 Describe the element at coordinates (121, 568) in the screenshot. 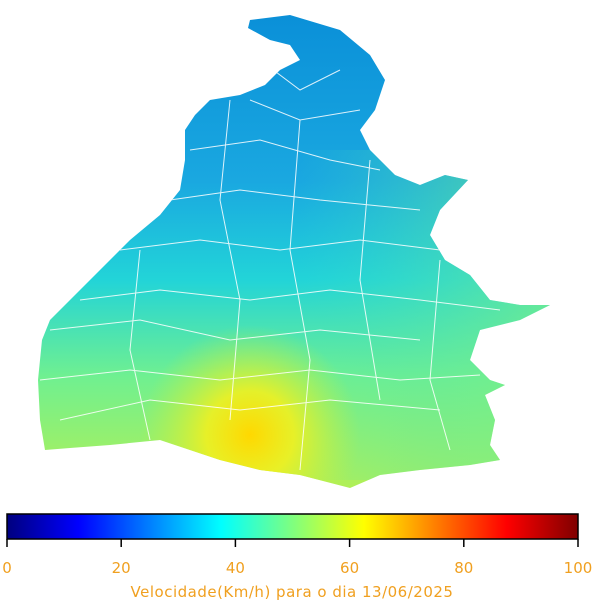

I see `colorbar-tick-label: 20` at that location.